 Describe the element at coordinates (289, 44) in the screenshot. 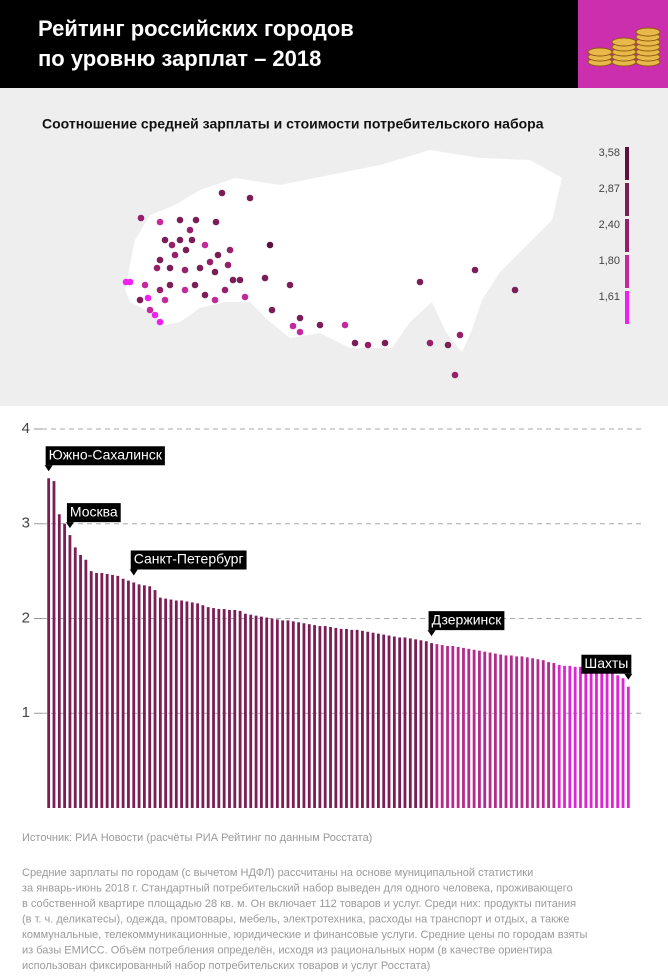

I see `header-band` at that location.